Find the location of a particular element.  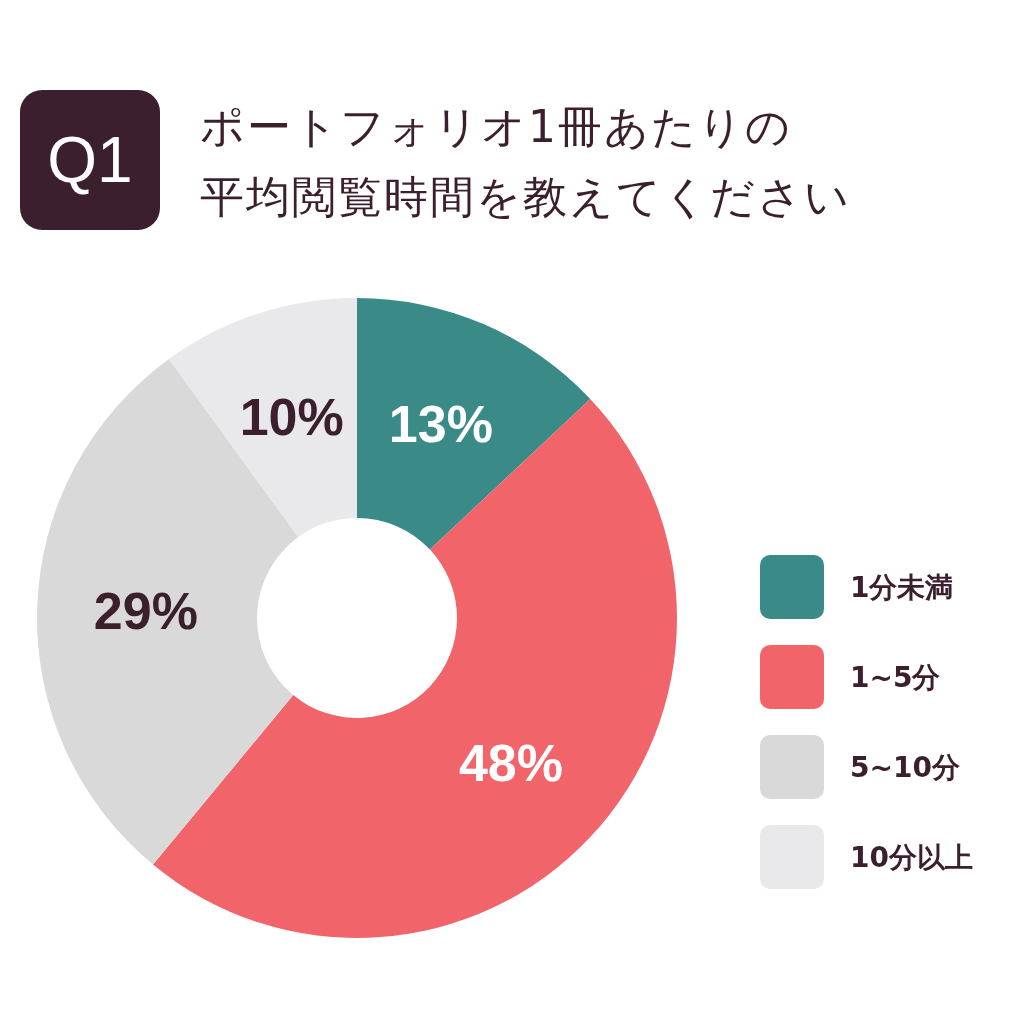

chart-title: ポートフォリオ1冊あたりの is located at coordinates (496, 127).